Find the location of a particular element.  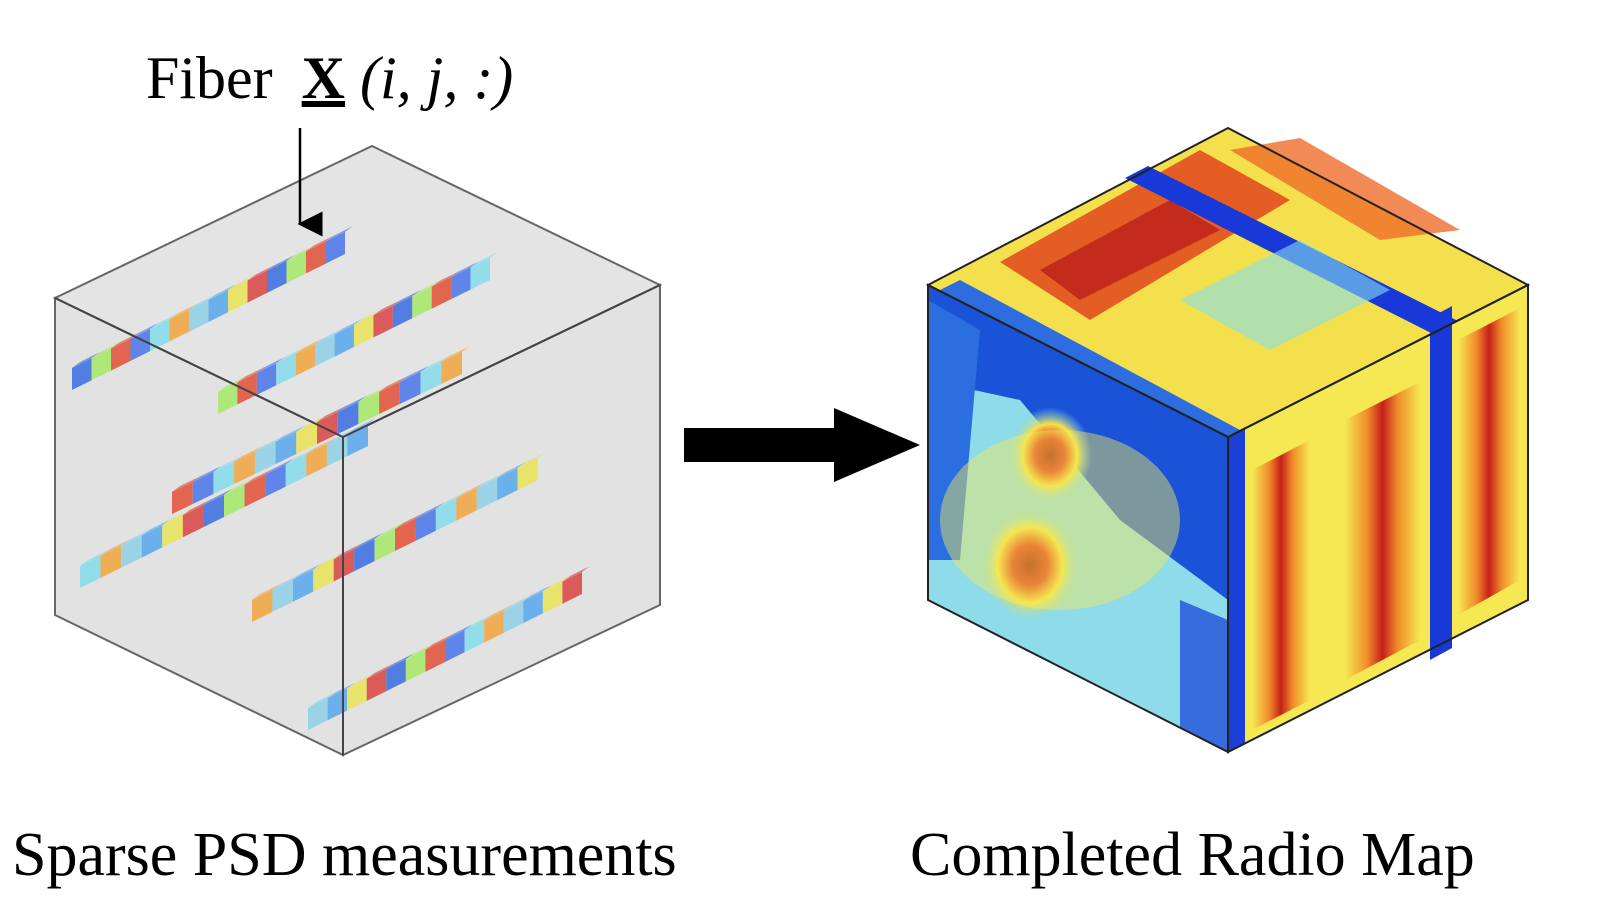

left-caption: Sparse PSD measurements is located at coordinates (344, 855).